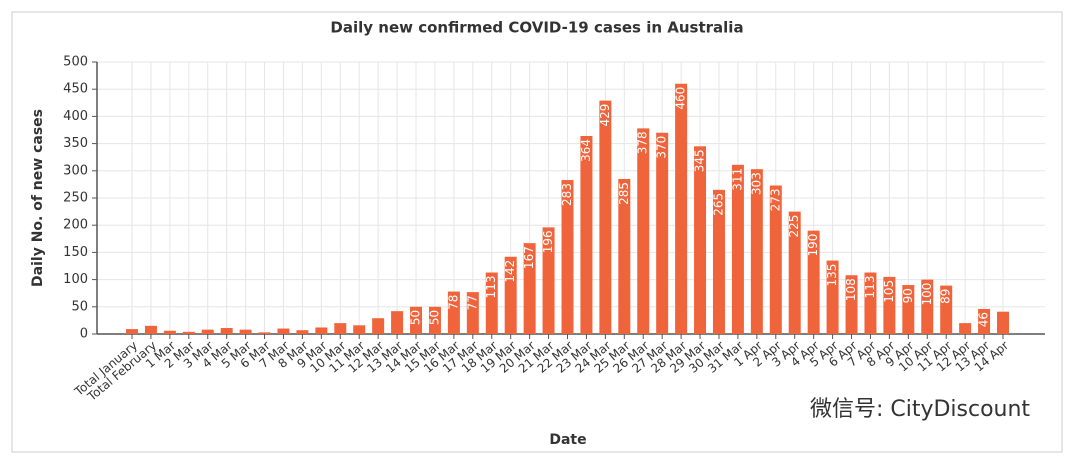 This screenshot has height=462, width=1080. I want to click on value-label: 105, so click(889, 291).